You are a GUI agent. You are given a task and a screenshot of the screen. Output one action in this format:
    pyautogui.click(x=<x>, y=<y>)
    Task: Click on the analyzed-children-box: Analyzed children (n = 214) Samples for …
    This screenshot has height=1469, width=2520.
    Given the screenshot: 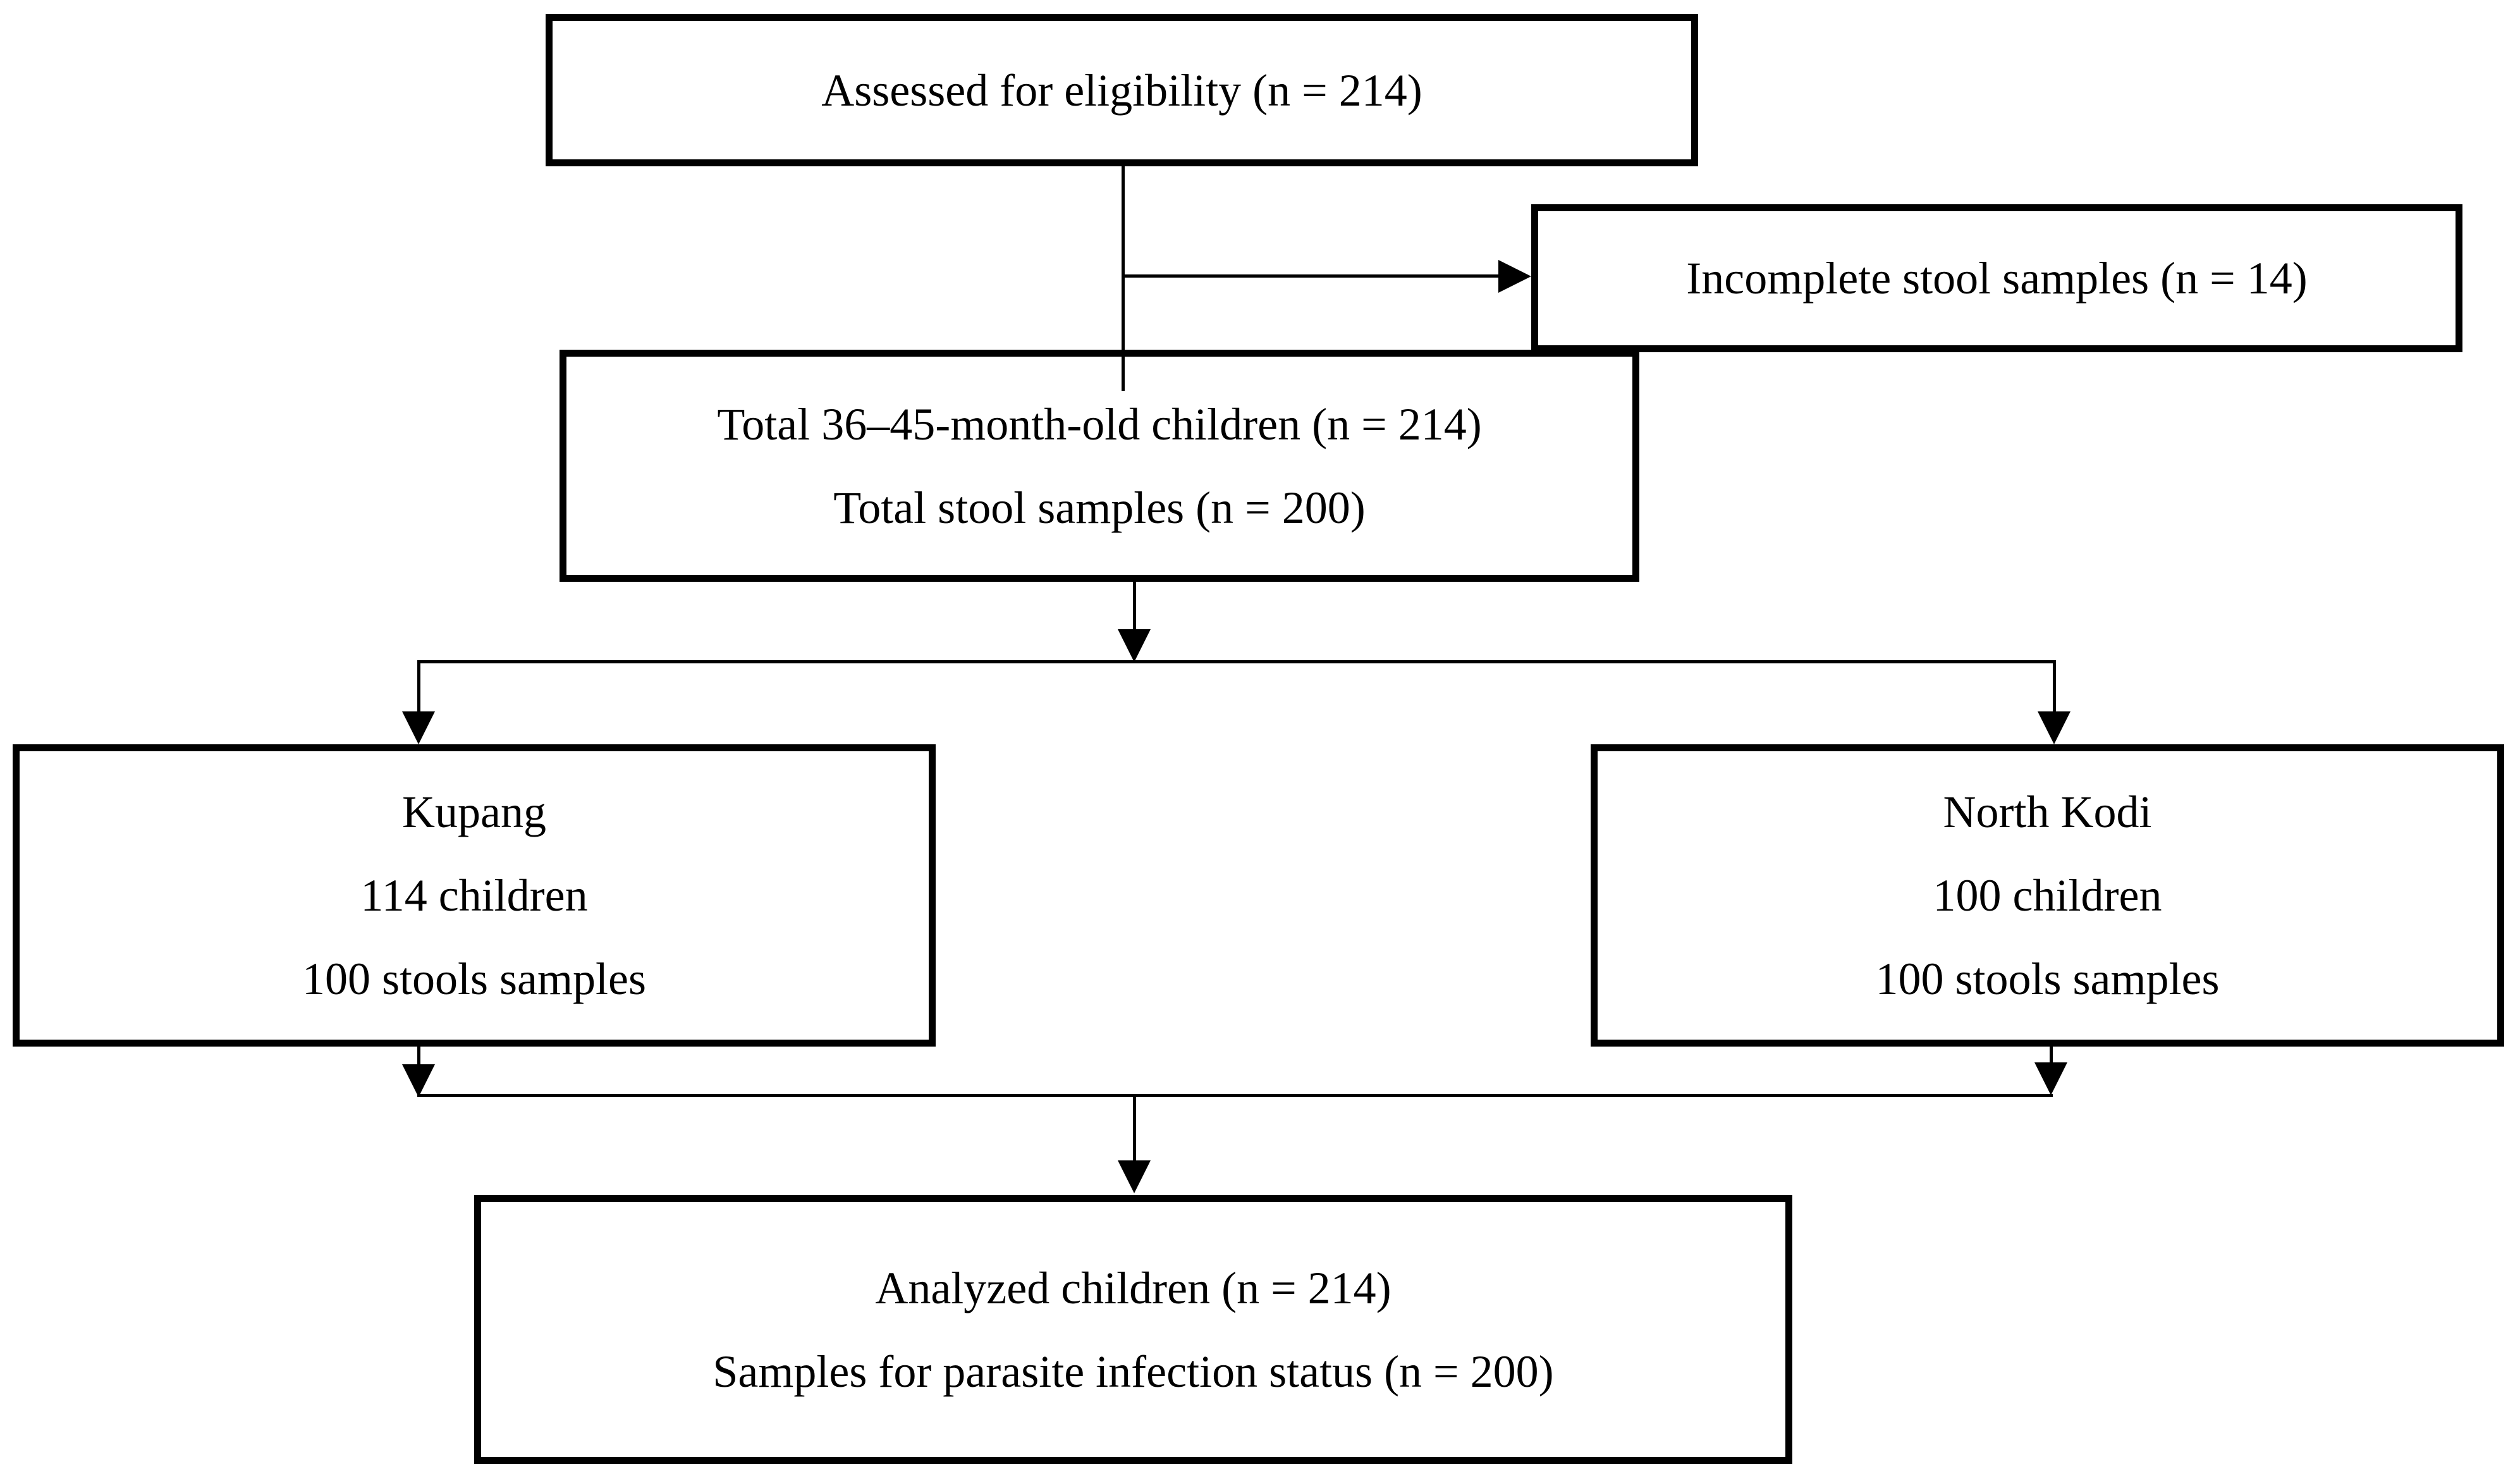 What is the action you would take?
    pyautogui.click(x=1133, y=1329)
    